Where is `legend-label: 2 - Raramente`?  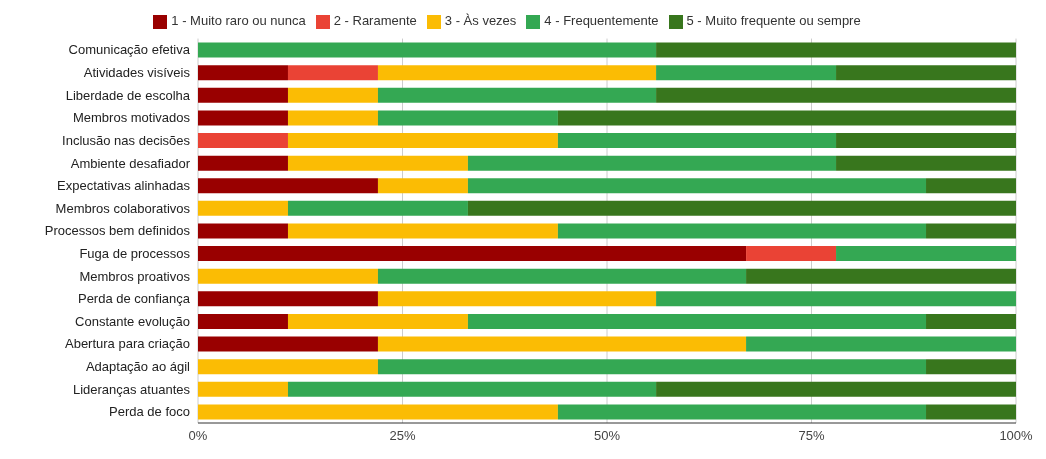
legend-label: 2 - Raramente is located at coordinates (375, 20).